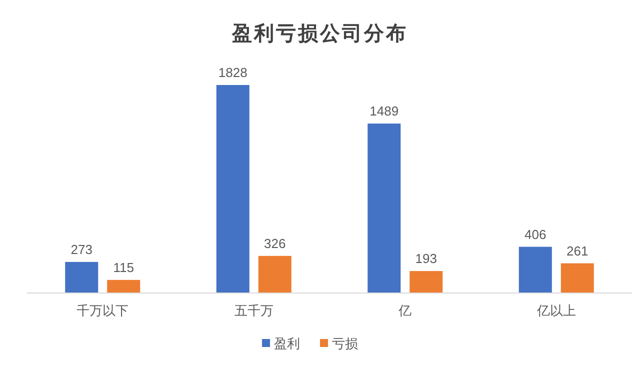  Describe the element at coordinates (123, 267) in the screenshot. I see `data-label: 115` at that location.